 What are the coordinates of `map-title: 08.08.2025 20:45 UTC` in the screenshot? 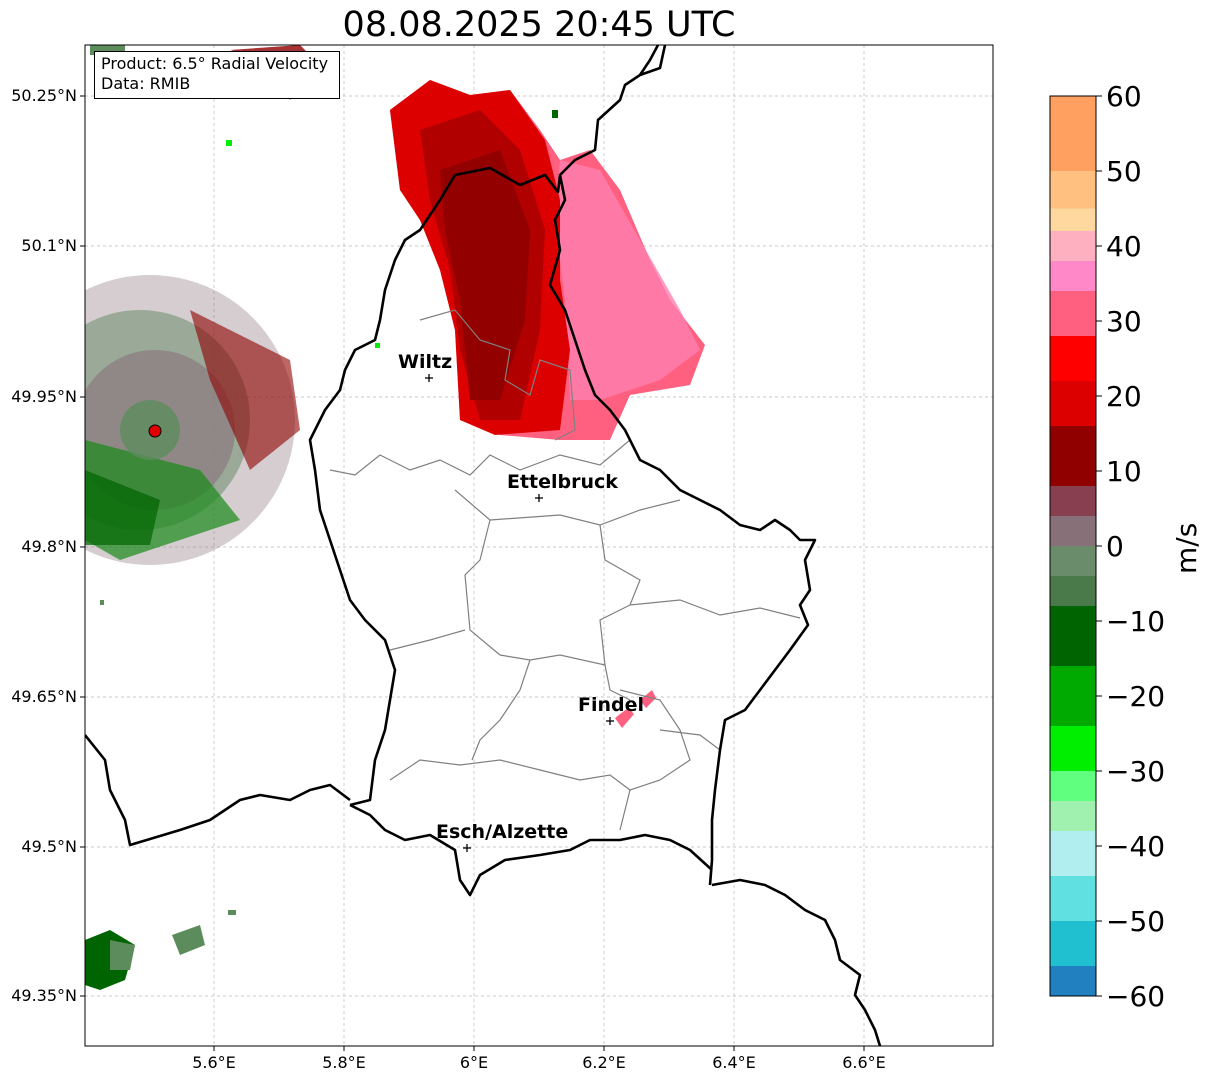 It's located at (539, 25).